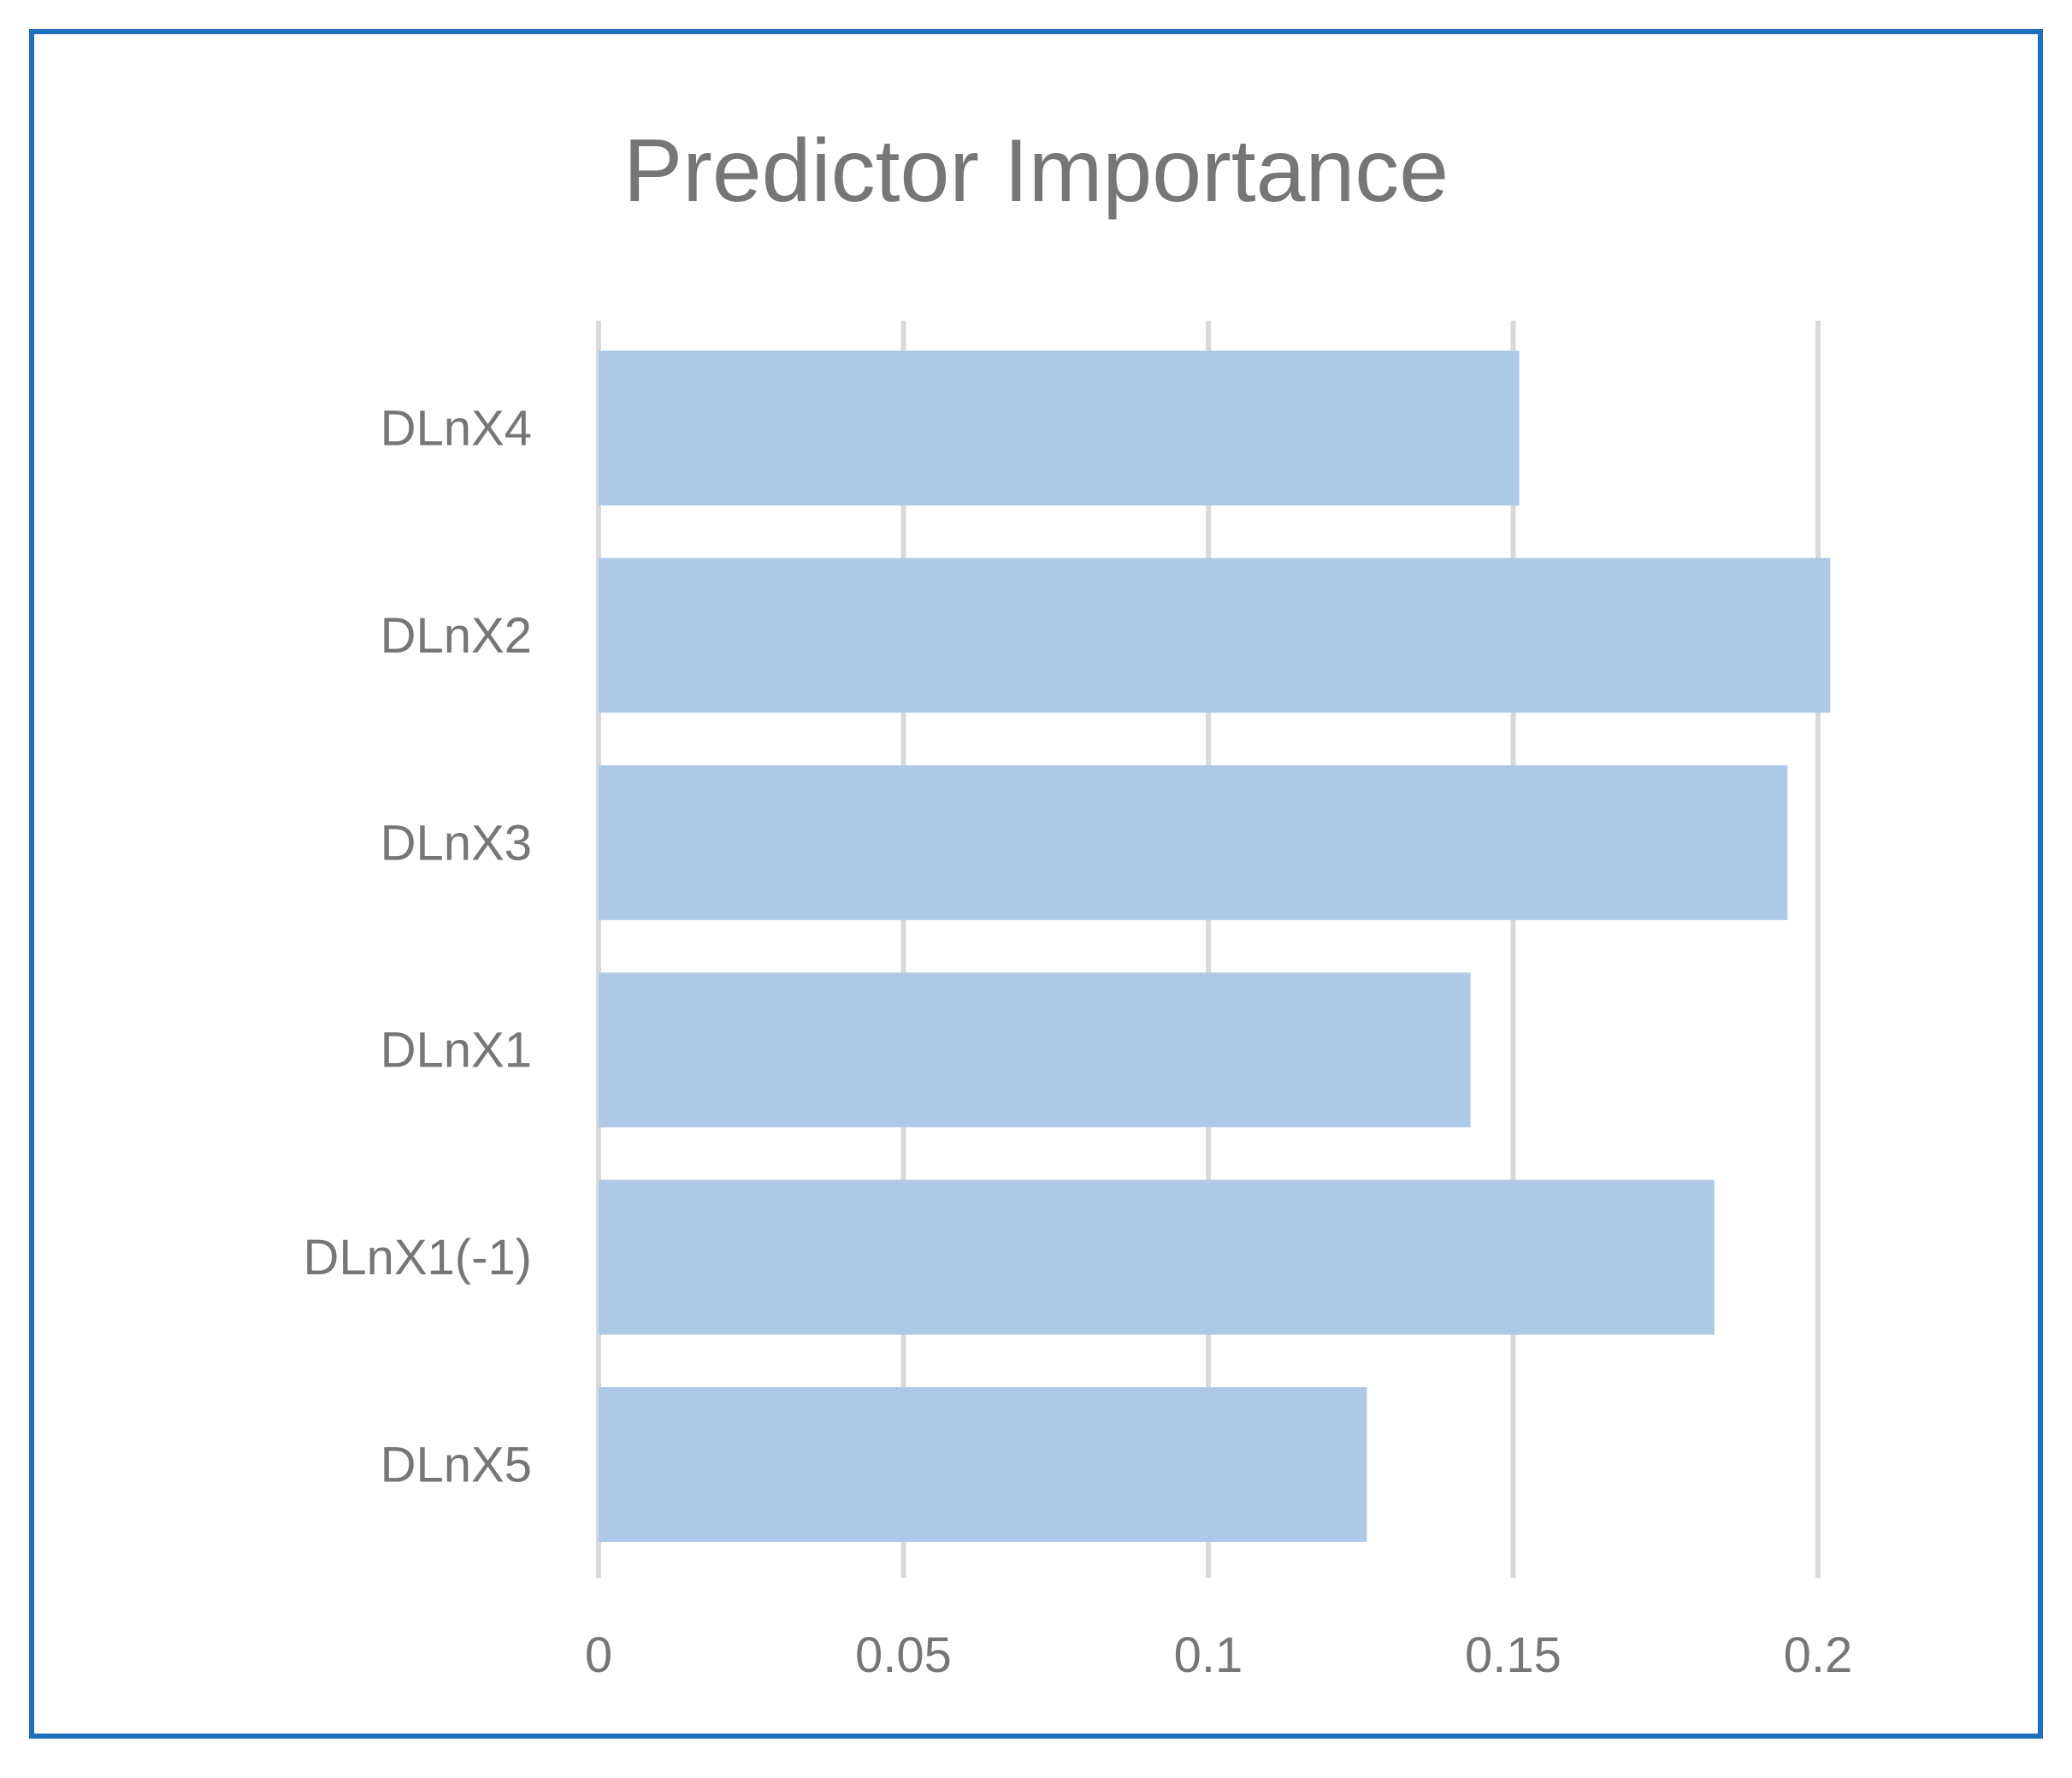 The width and height of the screenshot is (2072, 1778). What do you see at coordinates (1819, 1655) in the screenshot?
I see `x-tick-label: 0.2` at bounding box center [1819, 1655].